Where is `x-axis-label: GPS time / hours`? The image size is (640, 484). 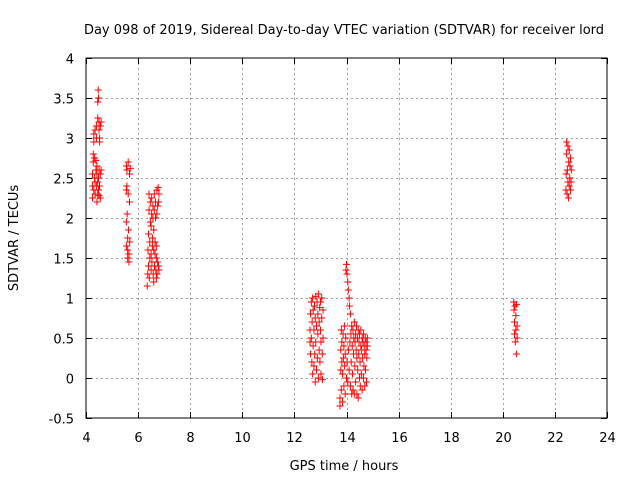 x-axis-label: GPS time / hours is located at coordinates (344, 466).